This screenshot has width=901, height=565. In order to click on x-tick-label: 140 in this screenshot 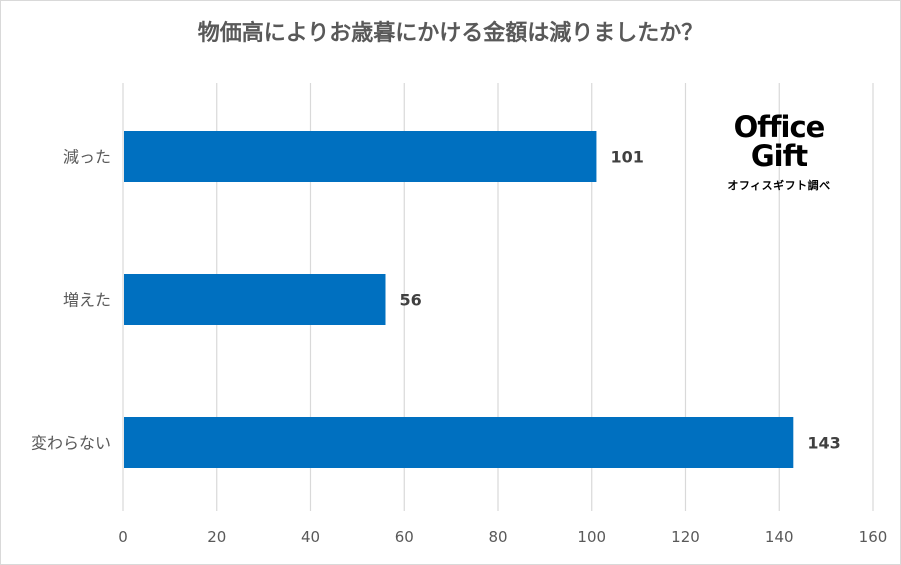, I will do `click(779, 537)`.